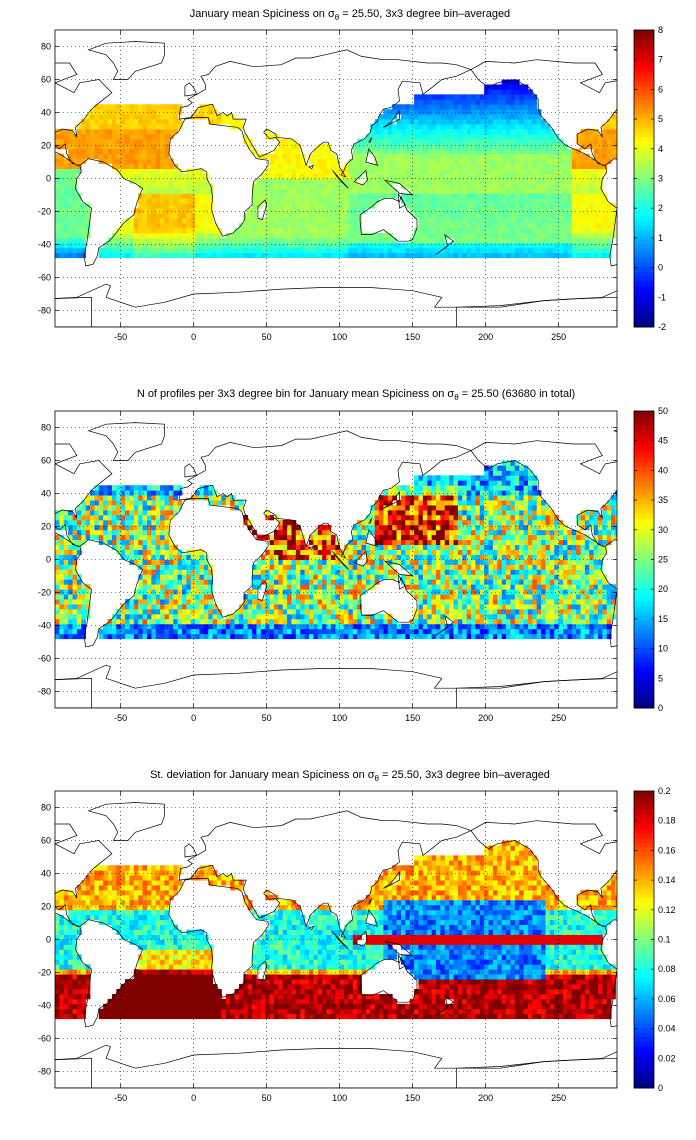  What do you see at coordinates (218, 177) in the screenshot?
I see `coastline` at bounding box center [218, 177].